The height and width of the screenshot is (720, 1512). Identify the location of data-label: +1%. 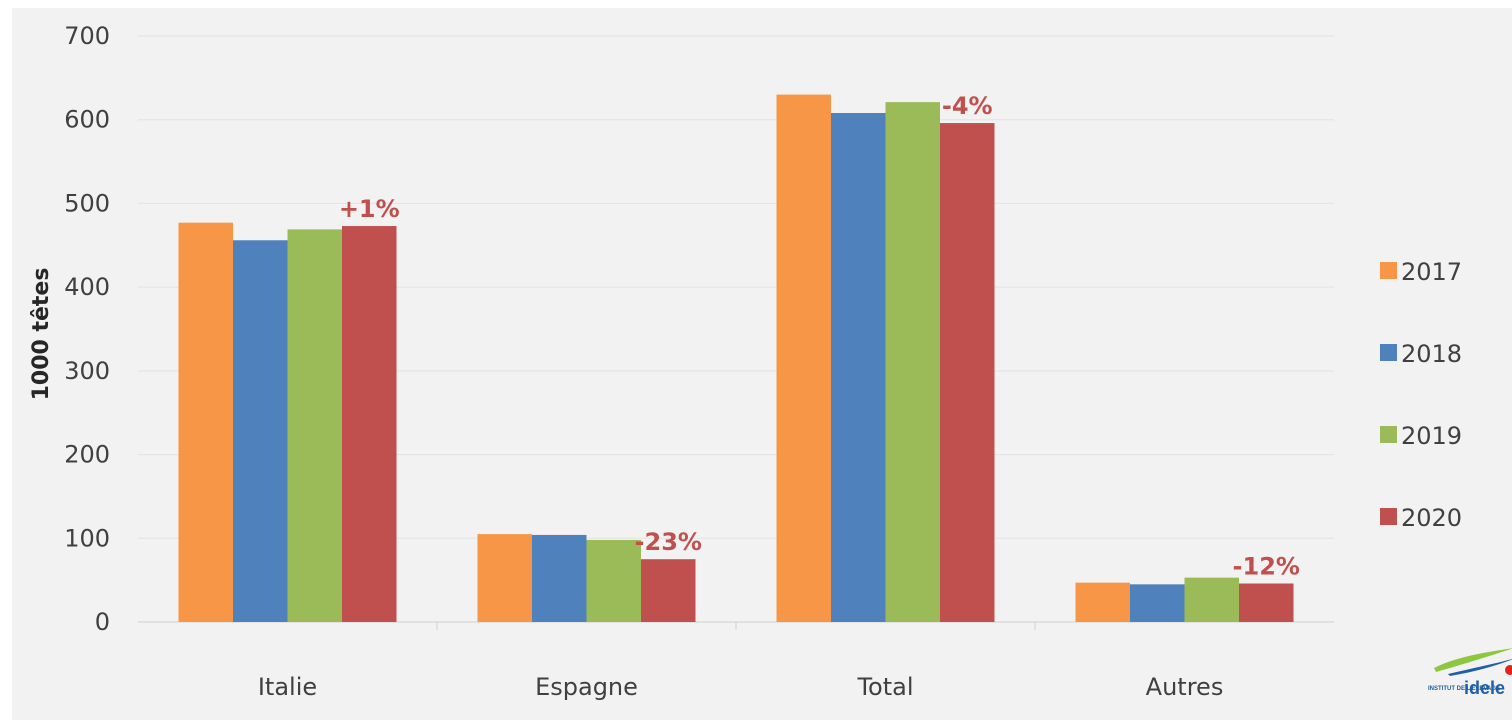
(369, 209).